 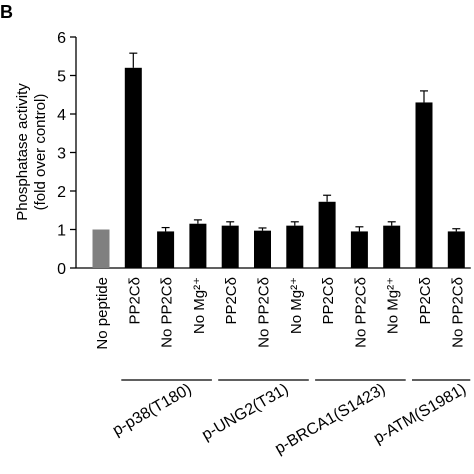 What do you see at coordinates (40, 152) in the screenshot?
I see `y-axis-label-line-2: (fold over control)` at bounding box center [40, 152].